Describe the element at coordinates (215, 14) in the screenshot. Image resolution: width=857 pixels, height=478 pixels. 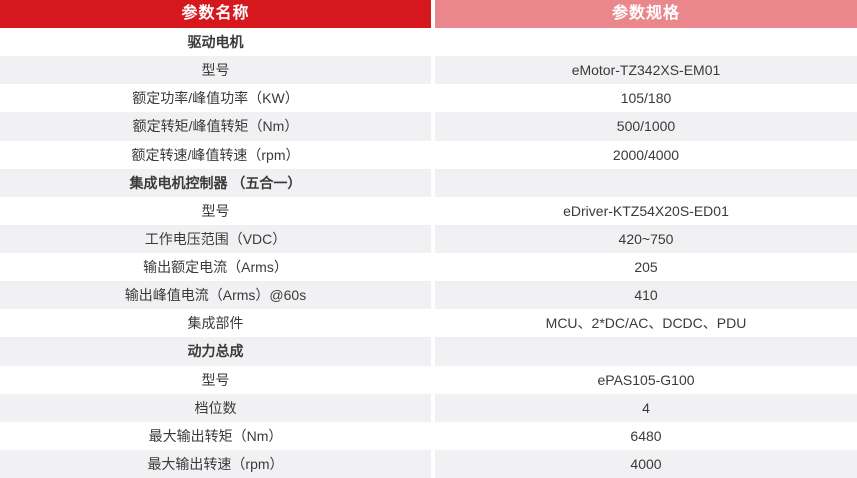
I see `column-header-param-name: 参数名称` at that location.